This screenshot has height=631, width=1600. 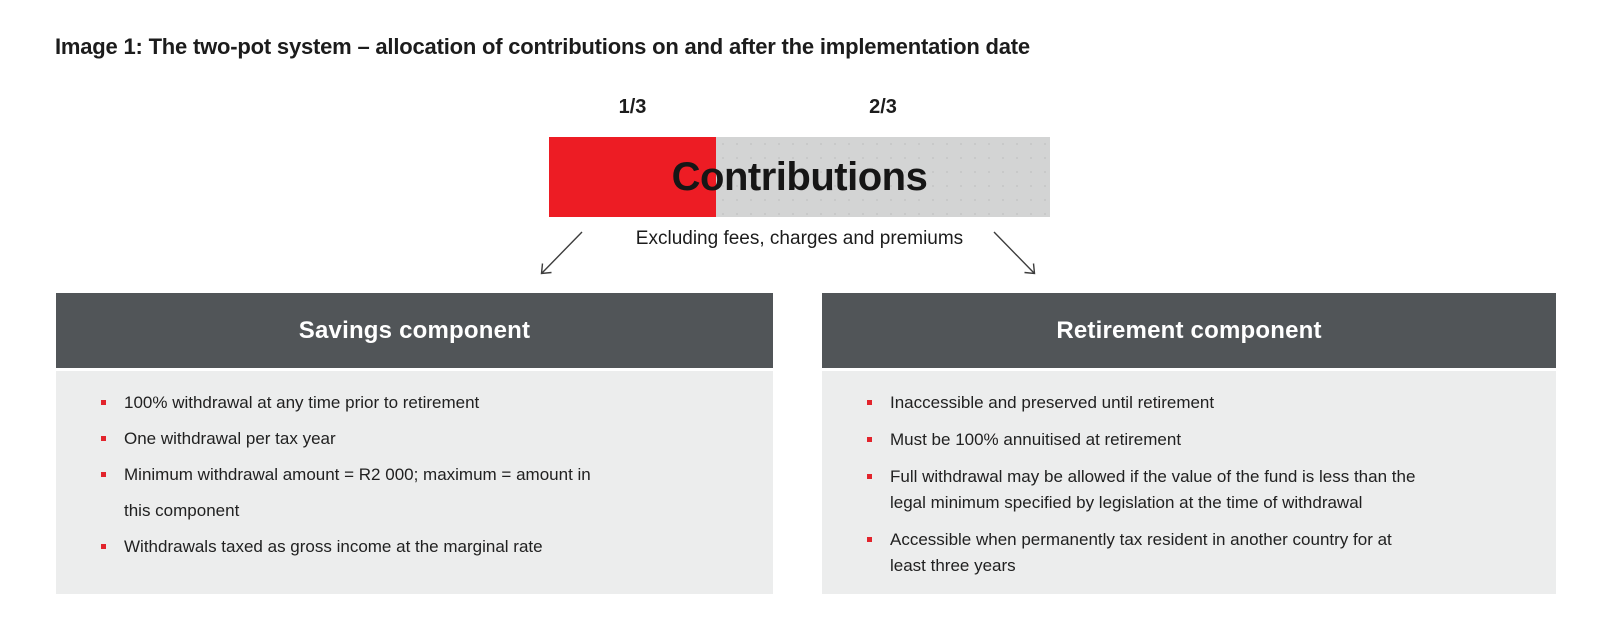 I want to click on exclusions-note: Excluding fees, charges and premiums, so click(x=799, y=238).